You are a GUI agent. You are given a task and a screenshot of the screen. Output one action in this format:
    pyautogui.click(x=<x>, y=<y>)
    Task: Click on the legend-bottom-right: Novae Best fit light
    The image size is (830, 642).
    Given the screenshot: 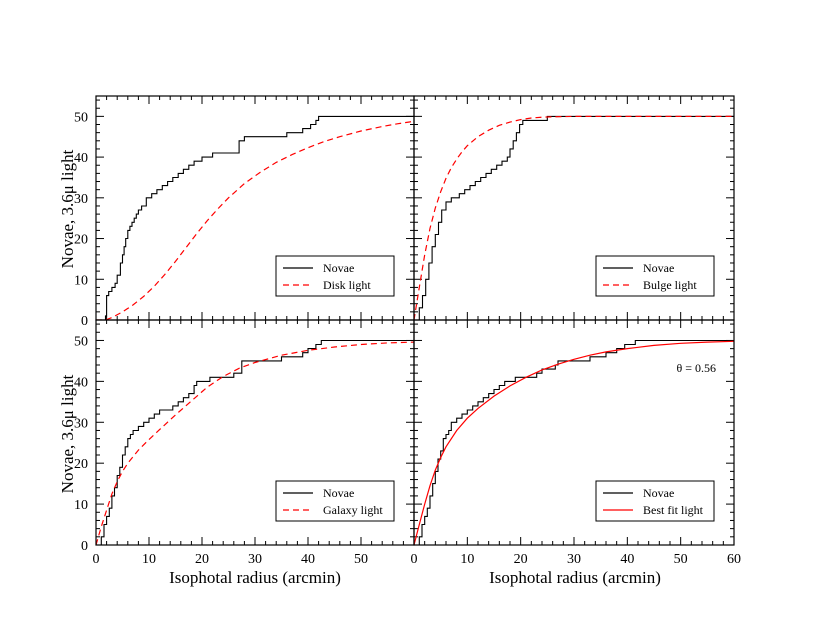 What is the action you would take?
    pyautogui.click(x=655, y=501)
    